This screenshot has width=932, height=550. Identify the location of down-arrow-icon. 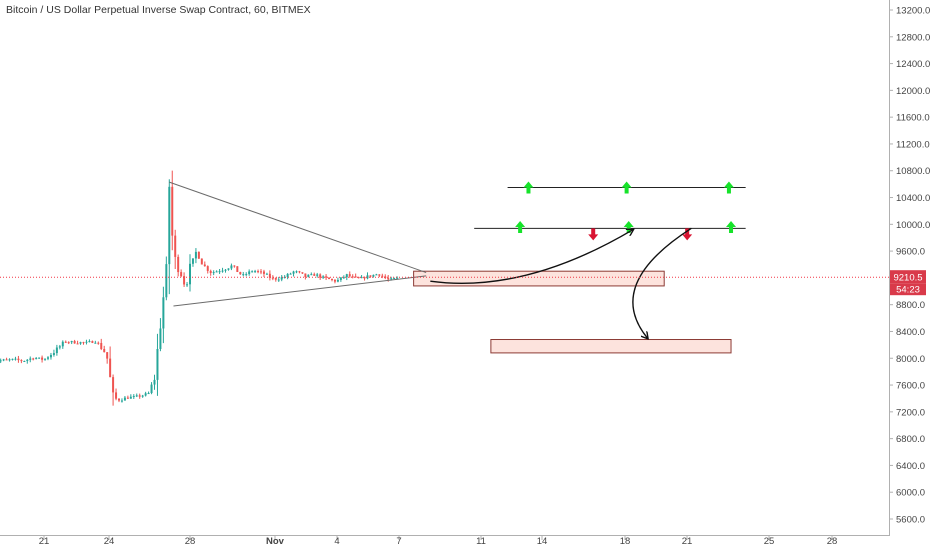
(593, 234).